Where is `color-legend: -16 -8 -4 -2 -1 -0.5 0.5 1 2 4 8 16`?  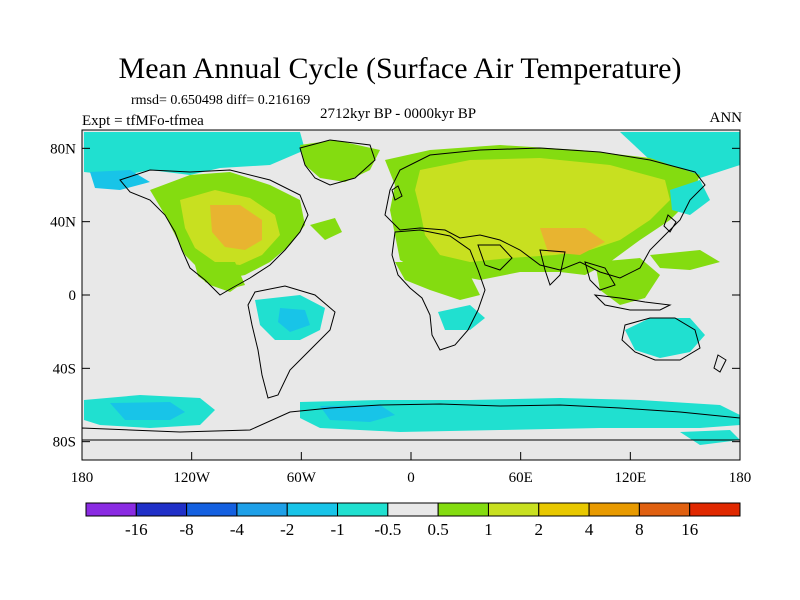
color-legend: -16 -8 -4 -2 -1 -0.5 0.5 1 2 4 8 16 is located at coordinates (413, 520).